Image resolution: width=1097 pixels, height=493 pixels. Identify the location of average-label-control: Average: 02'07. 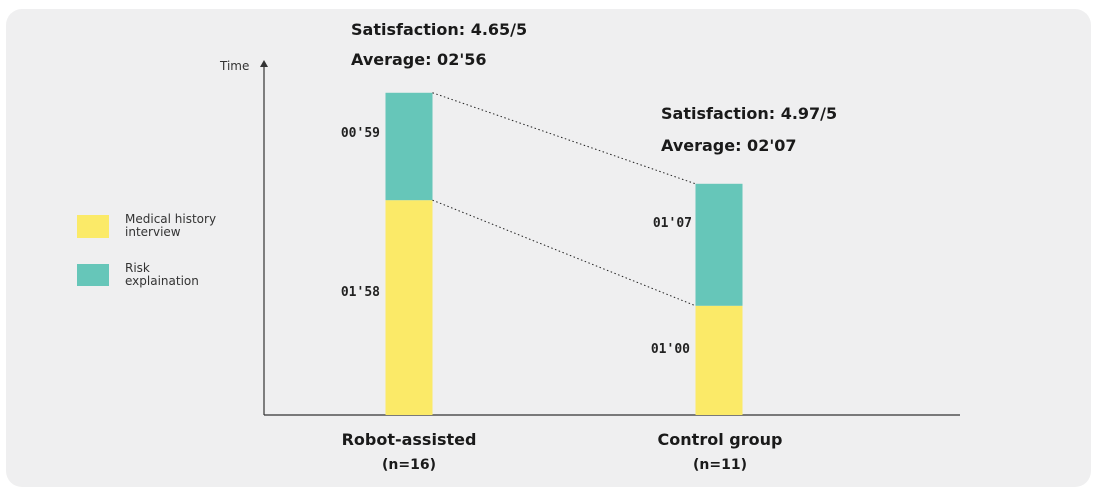
(729, 145).